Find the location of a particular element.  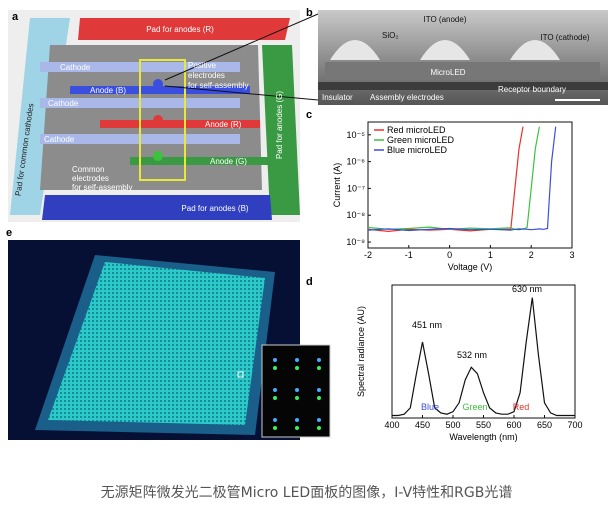

y-tick-label: 10⁻⁶ is located at coordinates (356, 162).